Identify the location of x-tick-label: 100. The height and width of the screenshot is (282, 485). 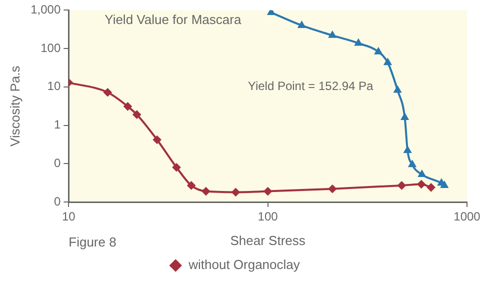
(268, 217).